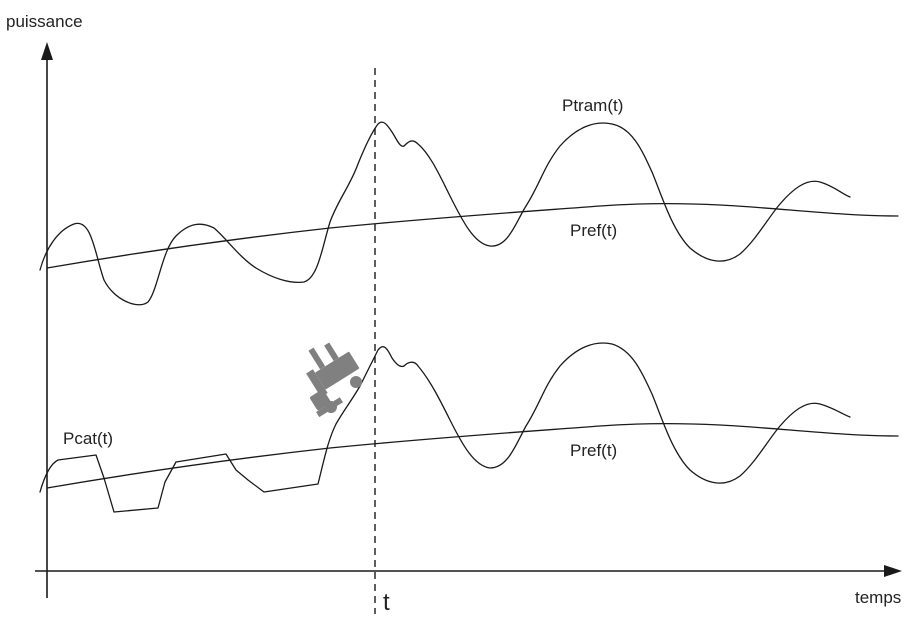 The height and width of the screenshot is (618, 916). Describe the element at coordinates (592, 105) in the screenshot. I see `ptram-label: Ptram(t)` at that location.